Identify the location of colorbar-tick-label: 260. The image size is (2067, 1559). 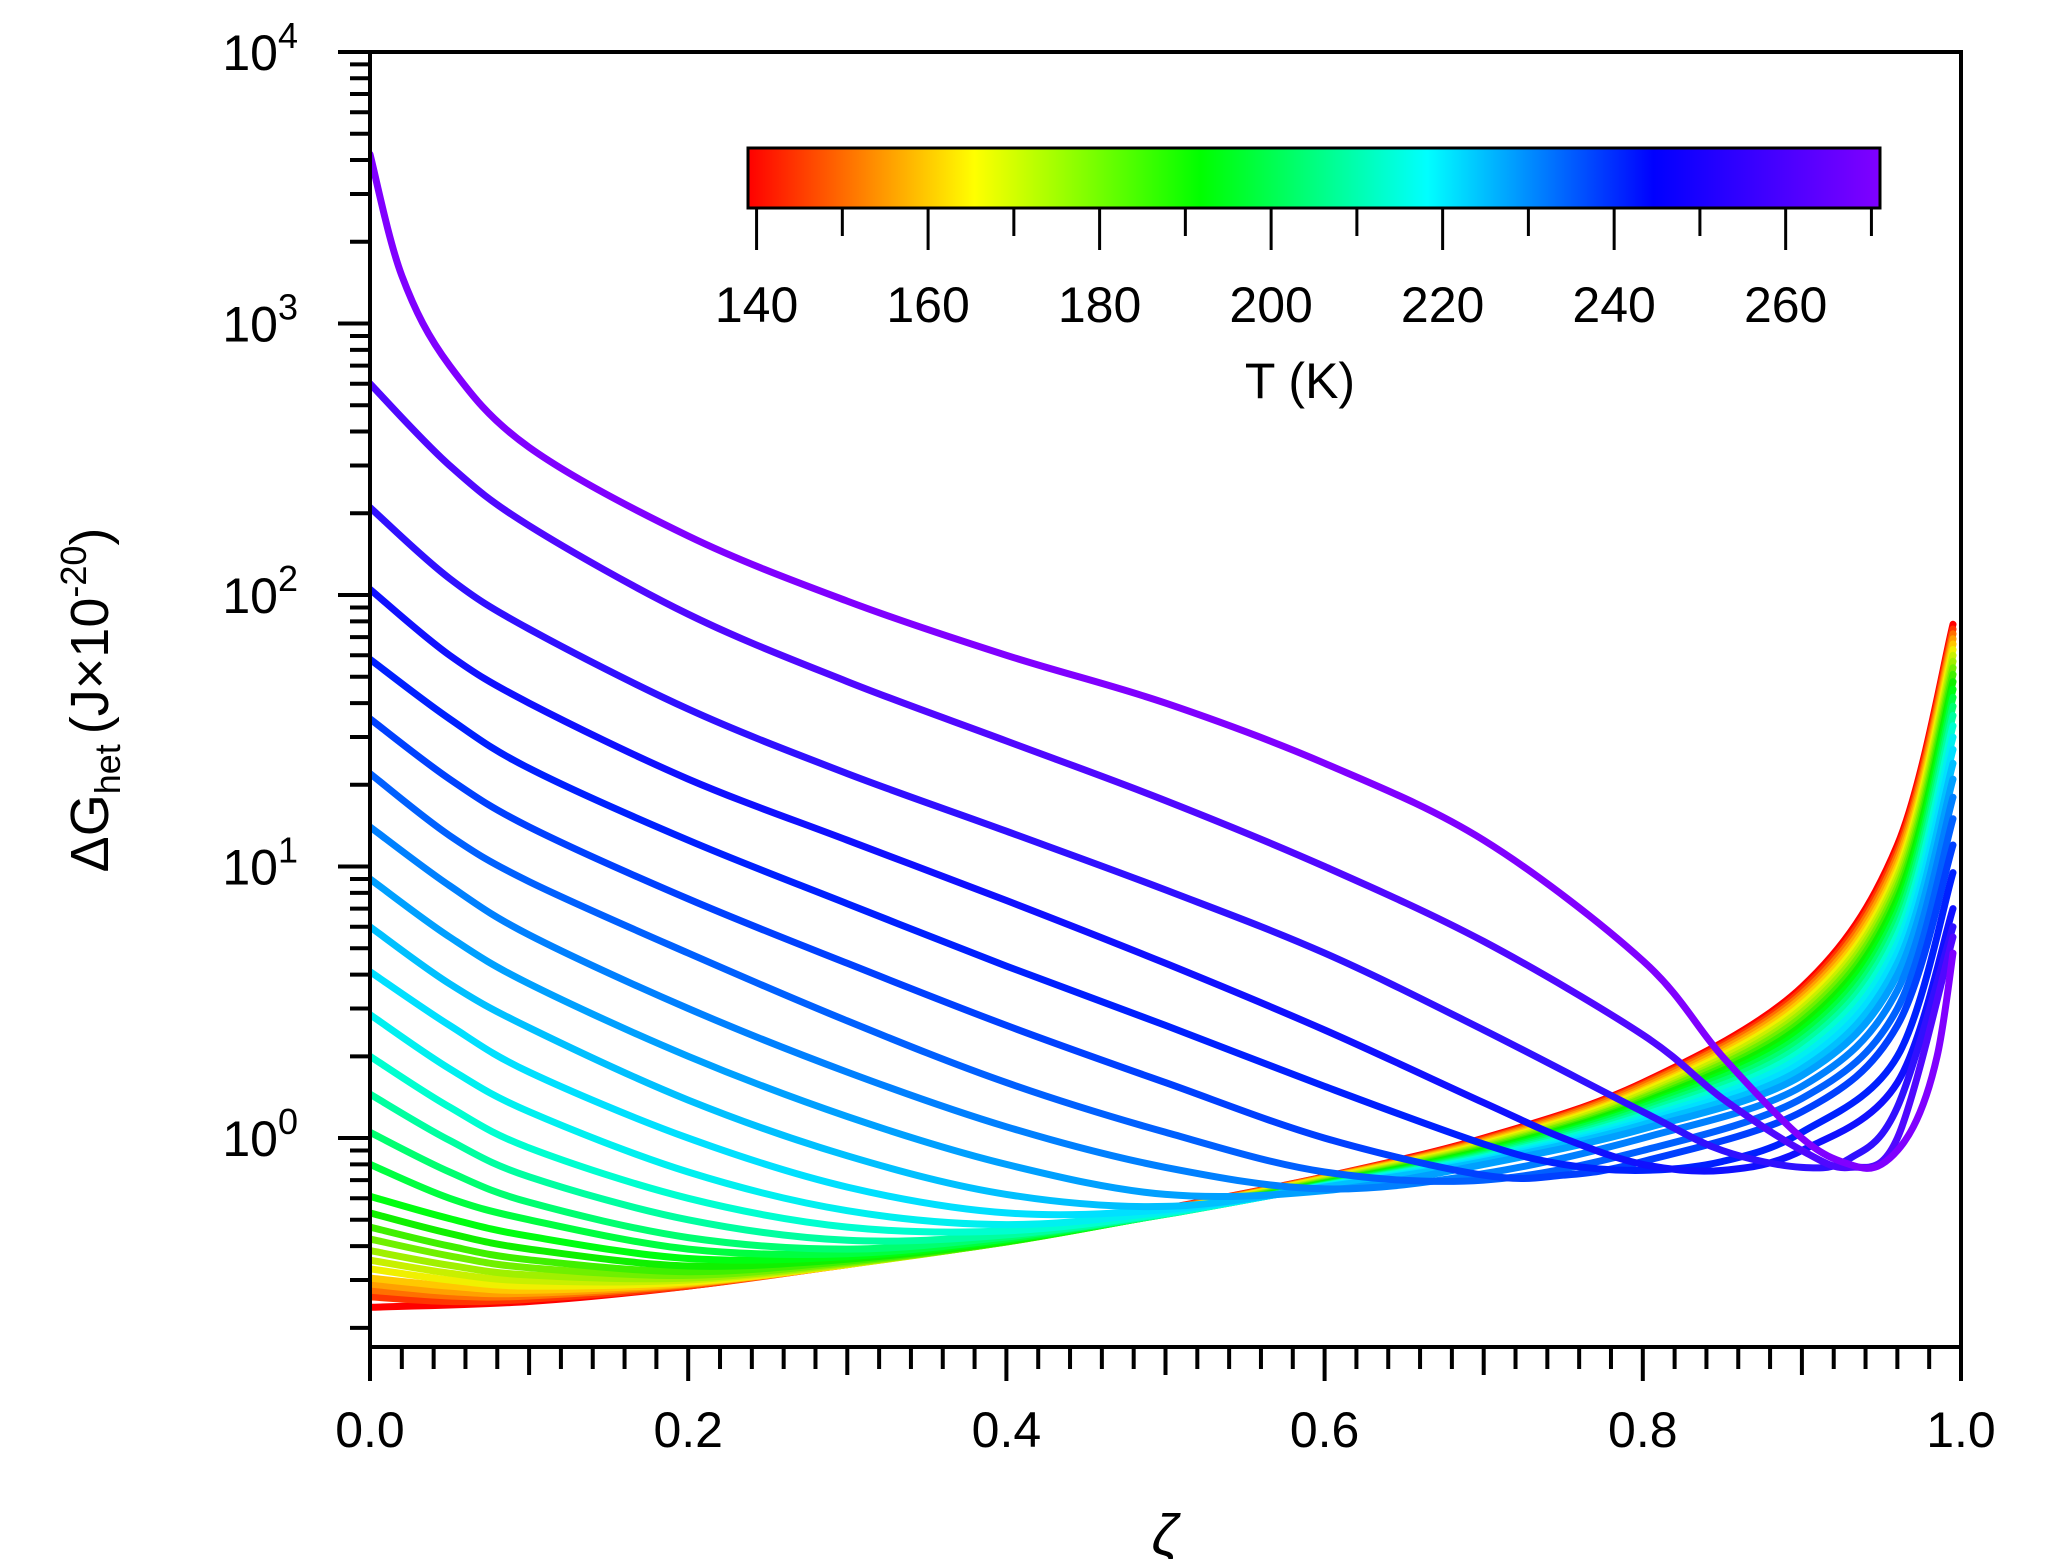
(1785, 305).